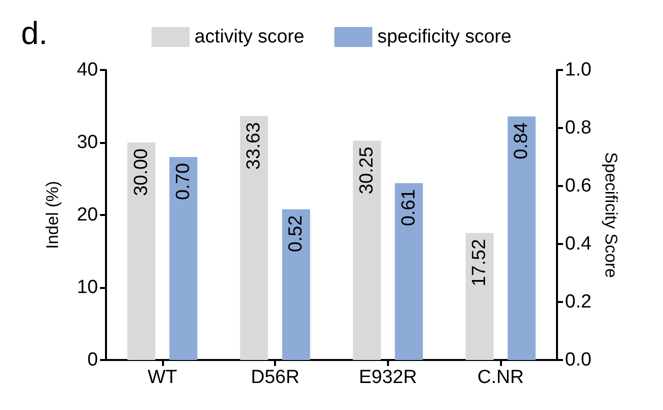 This screenshot has width=663, height=410. What do you see at coordinates (444, 37) in the screenshot?
I see `legend-label: specificity score` at bounding box center [444, 37].